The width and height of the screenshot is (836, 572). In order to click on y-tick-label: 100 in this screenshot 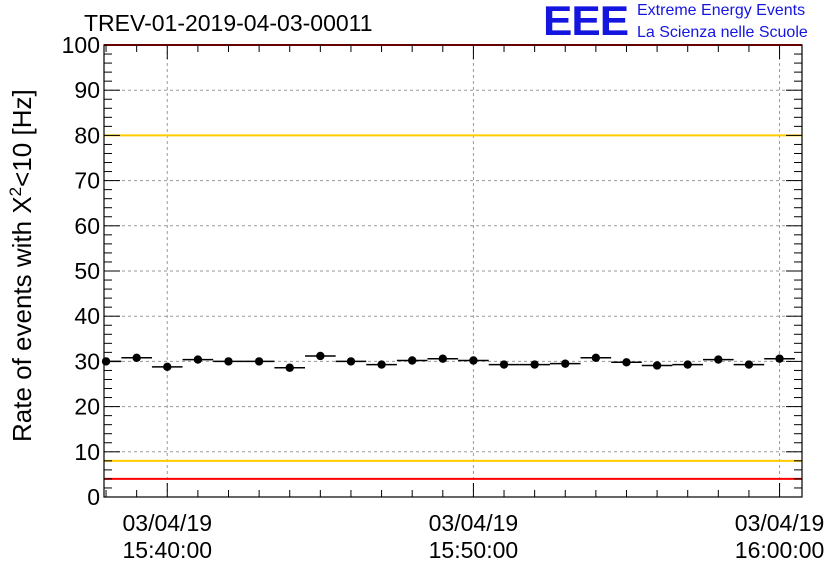, I will do `click(81, 45)`.